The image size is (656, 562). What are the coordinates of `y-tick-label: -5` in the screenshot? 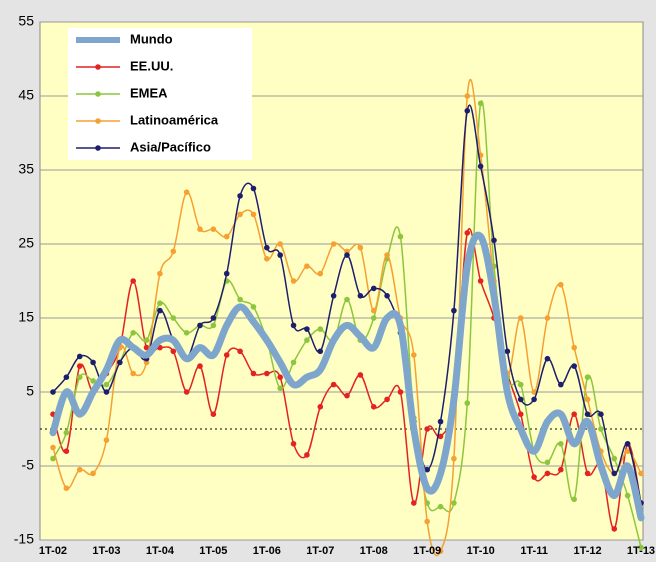 It's located at (28, 465).